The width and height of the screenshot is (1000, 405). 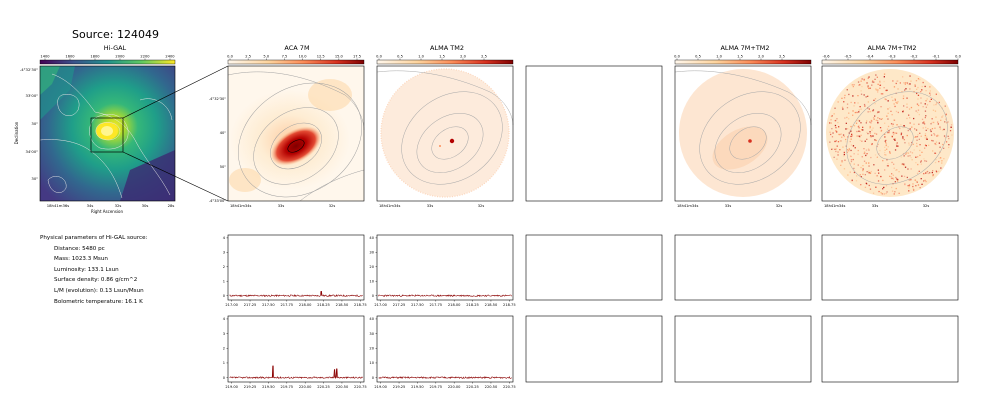 I want to click on x-tick-label: 217.75, so click(x=287, y=305).